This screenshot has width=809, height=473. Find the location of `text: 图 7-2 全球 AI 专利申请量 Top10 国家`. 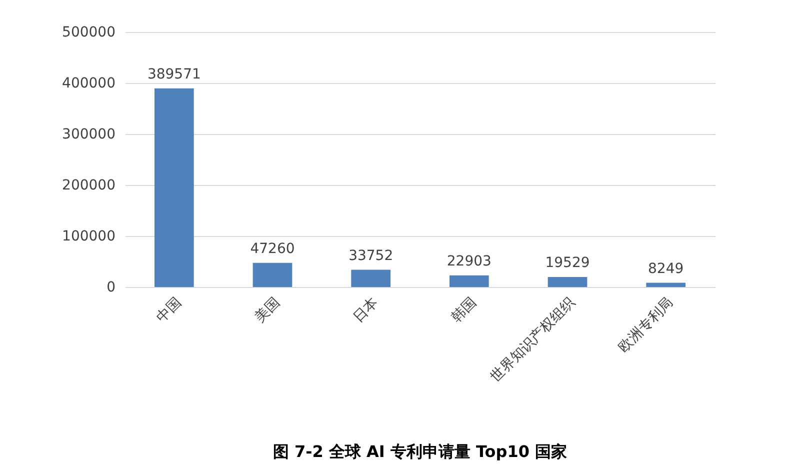

text: 图 7-2 全球 AI 专利申请量 Top10 国家 is located at coordinates (420, 452).